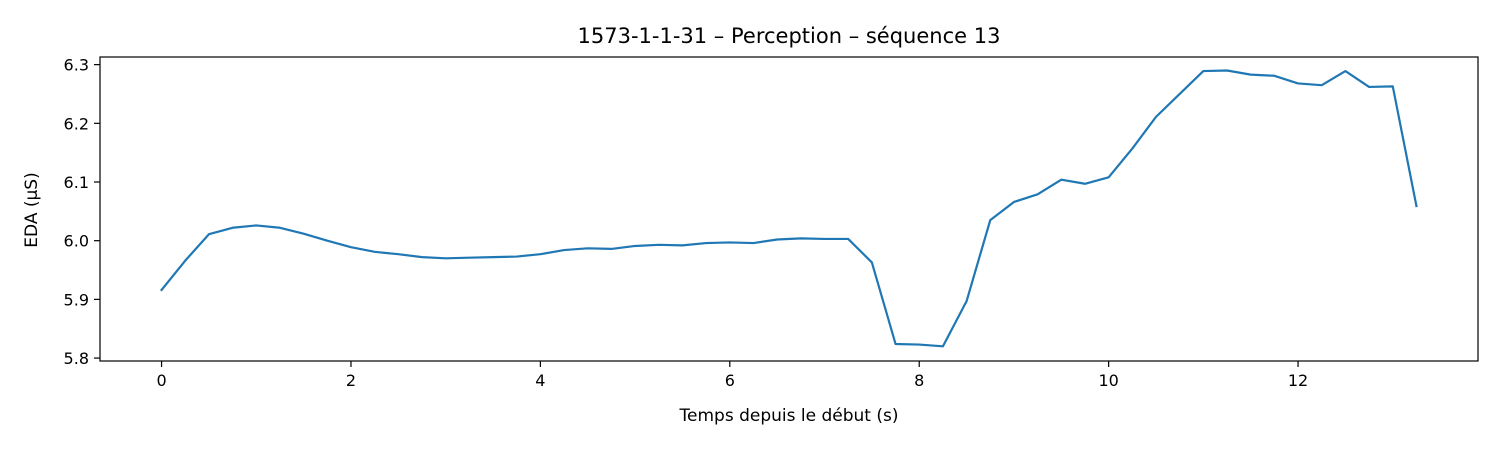 This screenshot has width=1500, height=450. What do you see at coordinates (789, 416) in the screenshot?
I see `x-axis-label: Temps depuis le début (s)` at bounding box center [789, 416].